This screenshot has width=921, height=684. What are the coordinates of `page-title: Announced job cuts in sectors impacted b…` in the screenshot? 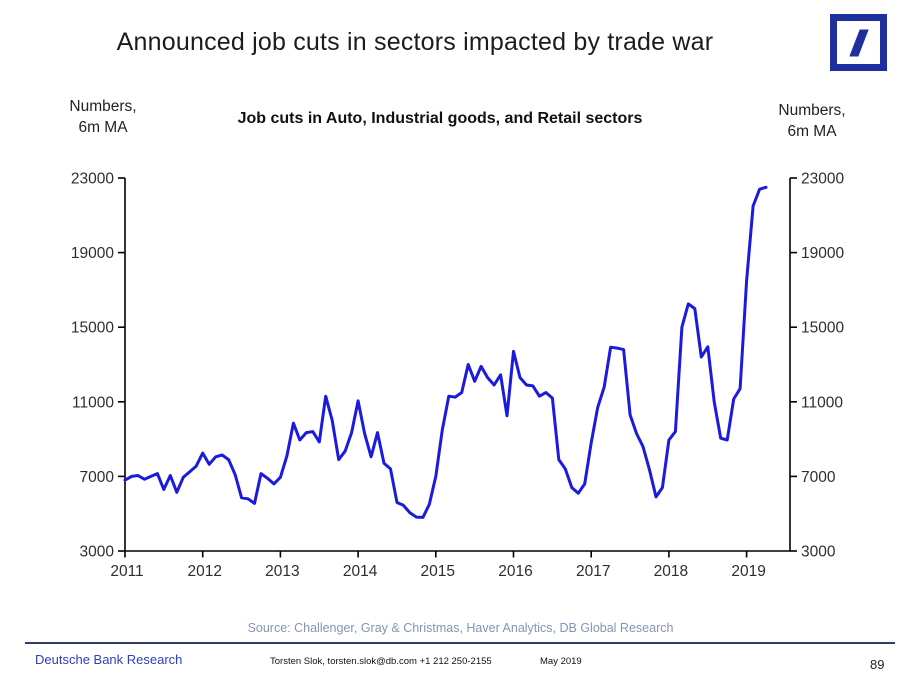 It's located at (415, 42).